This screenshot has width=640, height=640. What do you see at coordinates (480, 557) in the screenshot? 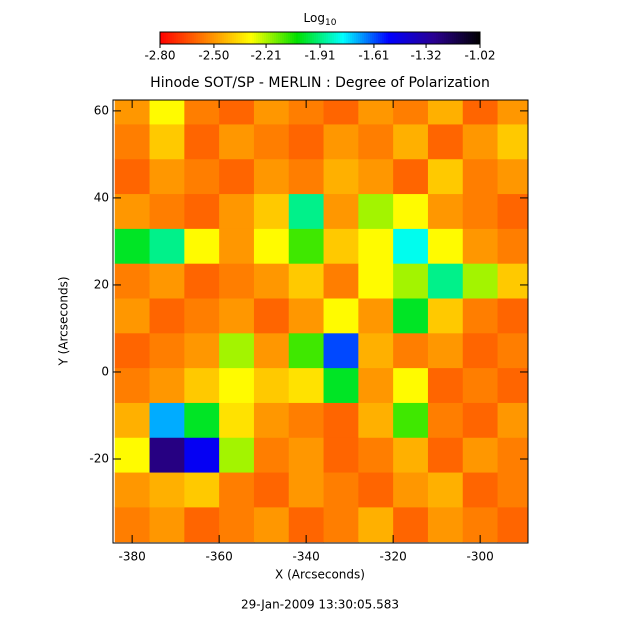
I see `x-tick-label: -300` at bounding box center [480, 557].